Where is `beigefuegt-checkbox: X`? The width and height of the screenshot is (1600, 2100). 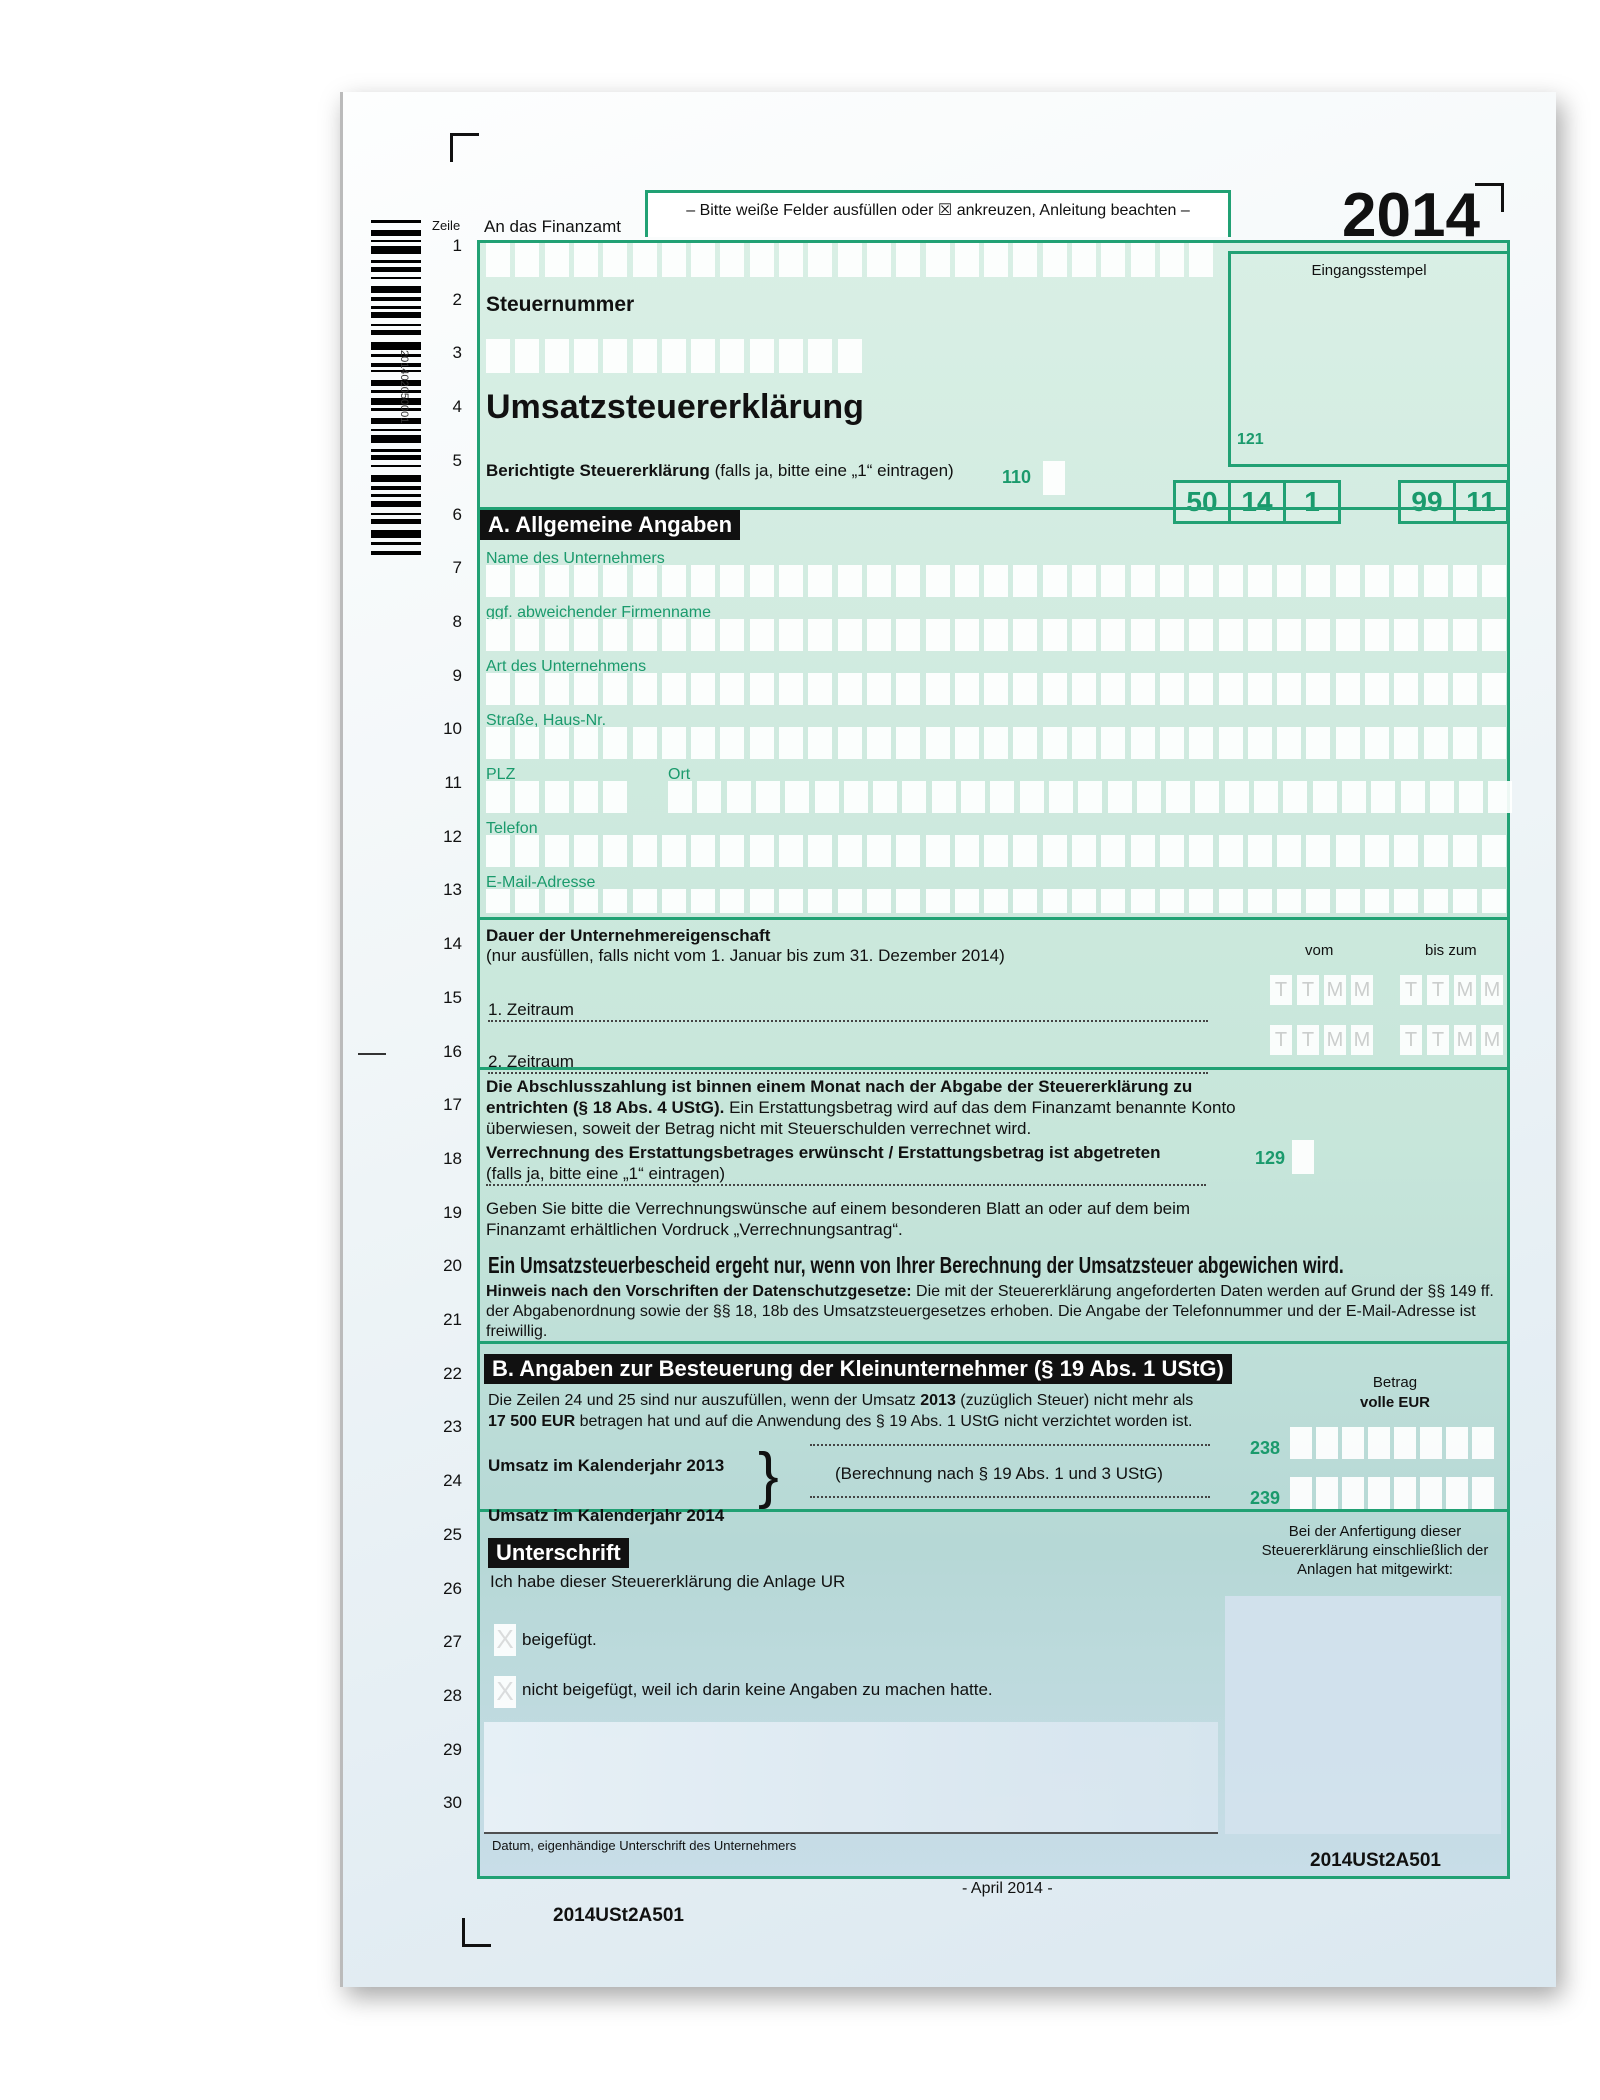 beigefuegt-checkbox: X is located at coordinates (505, 1640).